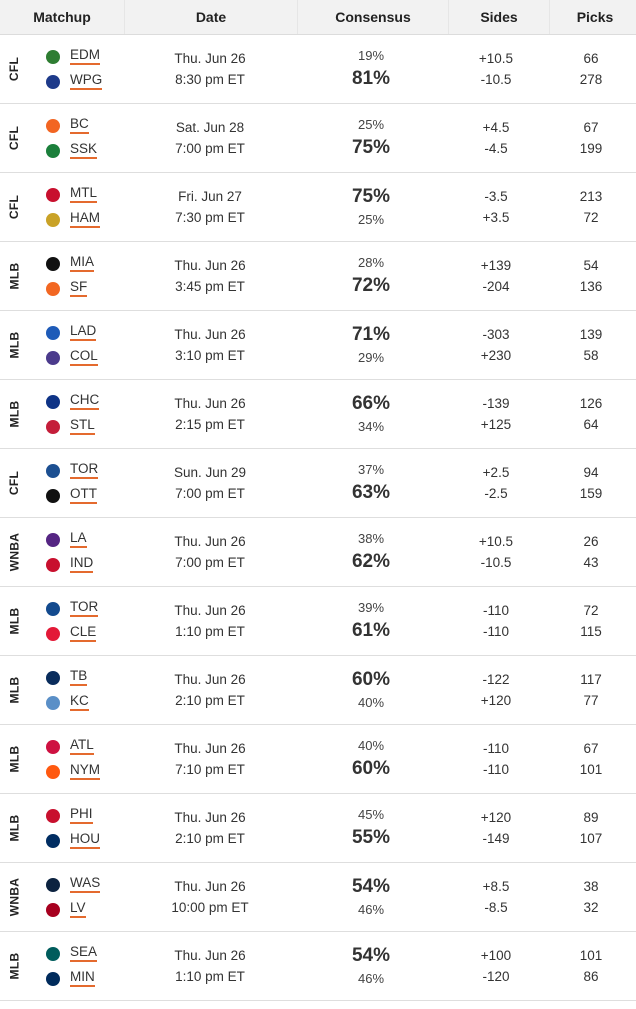 The image size is (636, 1009). Describe the element at coordinates (79, 125) in the screenshot. I see `away-team-link: BC` at that location.